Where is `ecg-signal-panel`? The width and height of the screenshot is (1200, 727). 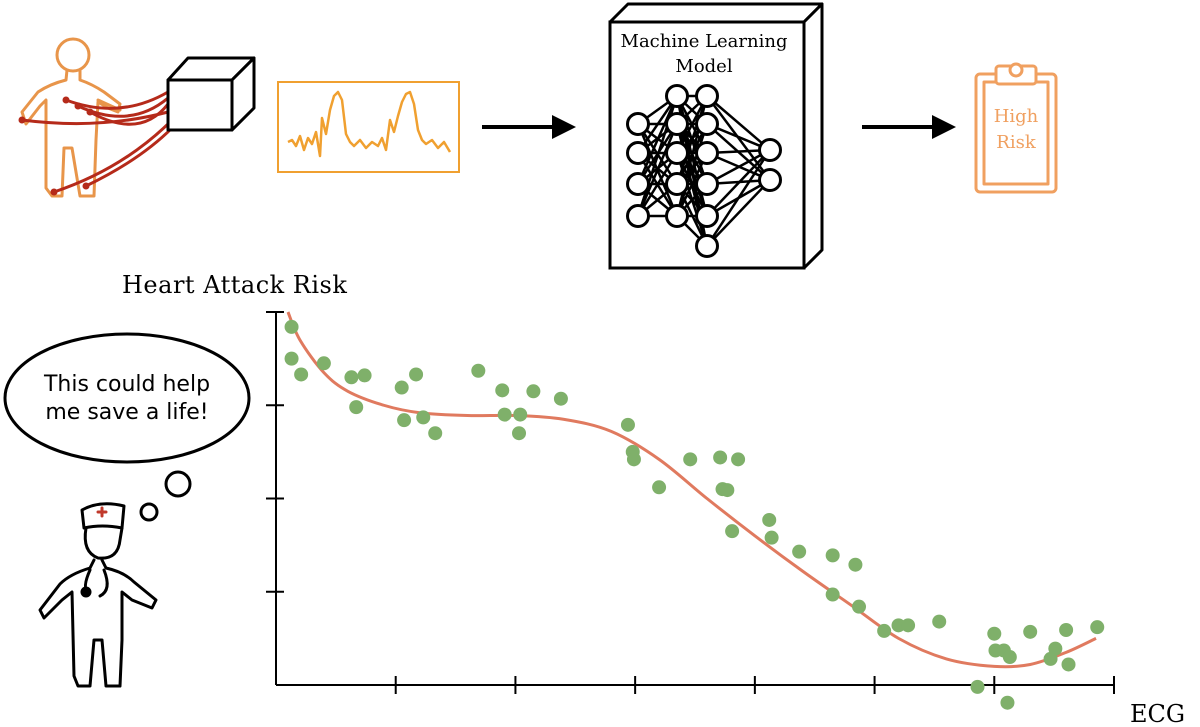
ecg-signal-panel is located at coordinates (368, 127).